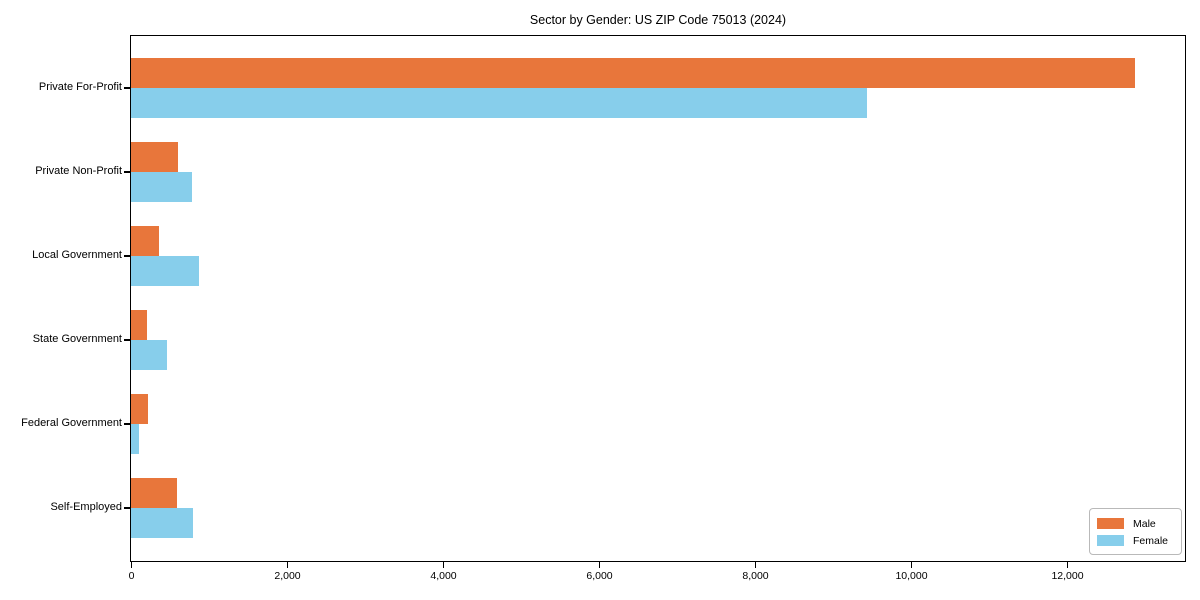 This screenshot has width=1200, height=600. Describe the element at coordinates (287, 565) in the screenshot. I see `x-tick-2000` at that location.